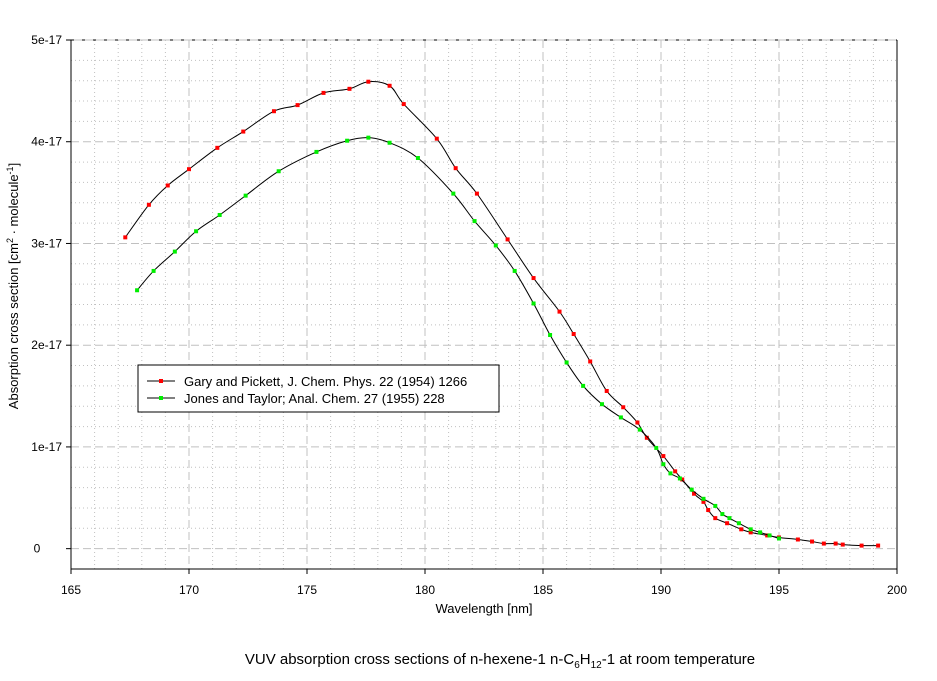 The height and width of the screenshot is (681, 937). Describe the element at coordinates (483, 608) in the screenshot. I see `x-axis-label: Wavelength [nm]` at that location.